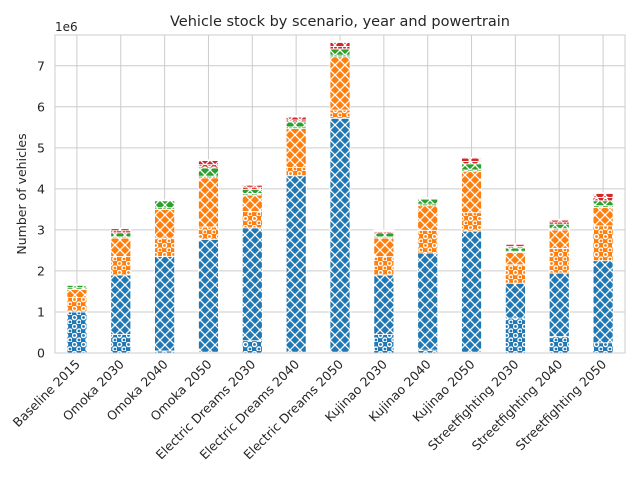 The width and height of the screenshot is (640, 484). What do you see at coordinates (41, 270) in the screenshot?
I see `y-tick-label: 2` at bounding box center [41, 270].